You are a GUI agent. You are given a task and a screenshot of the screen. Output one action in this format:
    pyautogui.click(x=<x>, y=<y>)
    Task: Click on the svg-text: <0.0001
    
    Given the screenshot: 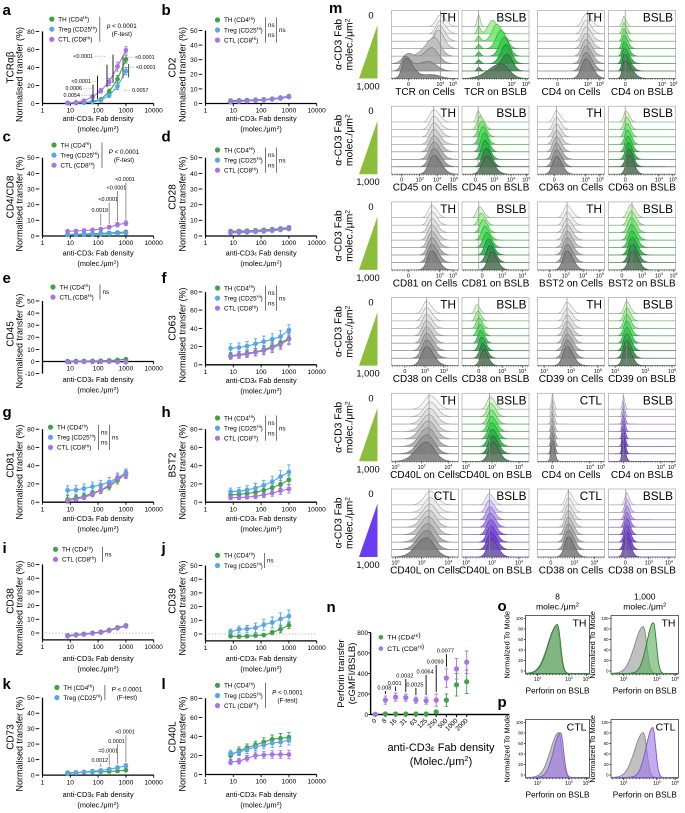 What is the action you would take?
    pyautogui.click(x=145, y=58)
    